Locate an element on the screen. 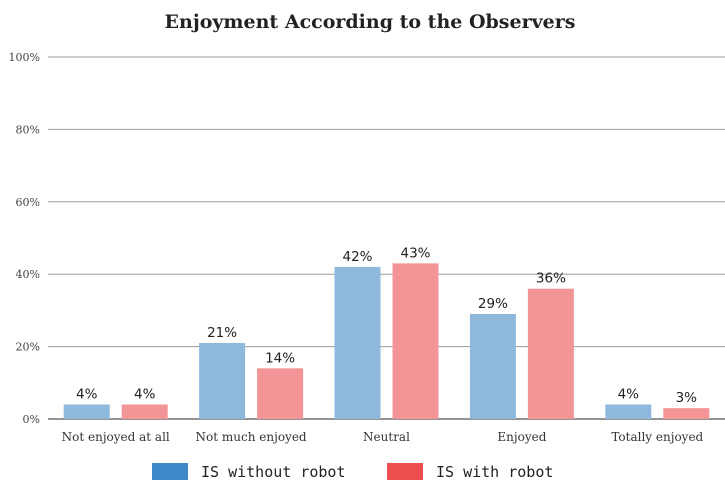  data-label: 29% is located at coordinates (493, 304).